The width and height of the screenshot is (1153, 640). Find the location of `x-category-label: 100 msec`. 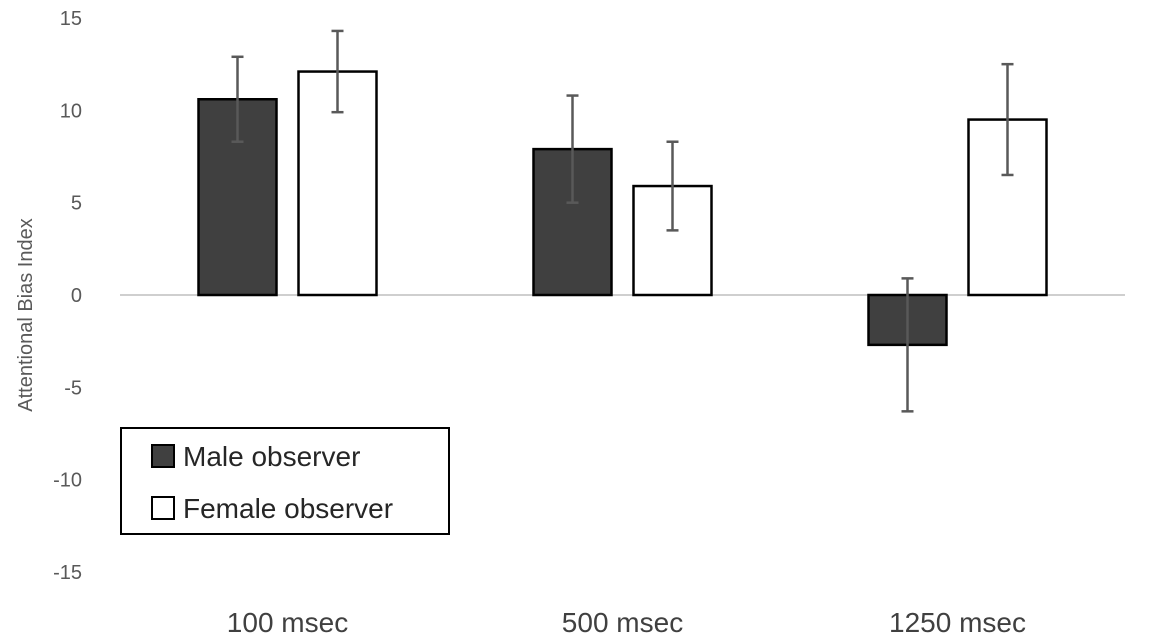

x-category-label: 100 msec is located at coordinates (287, 622).